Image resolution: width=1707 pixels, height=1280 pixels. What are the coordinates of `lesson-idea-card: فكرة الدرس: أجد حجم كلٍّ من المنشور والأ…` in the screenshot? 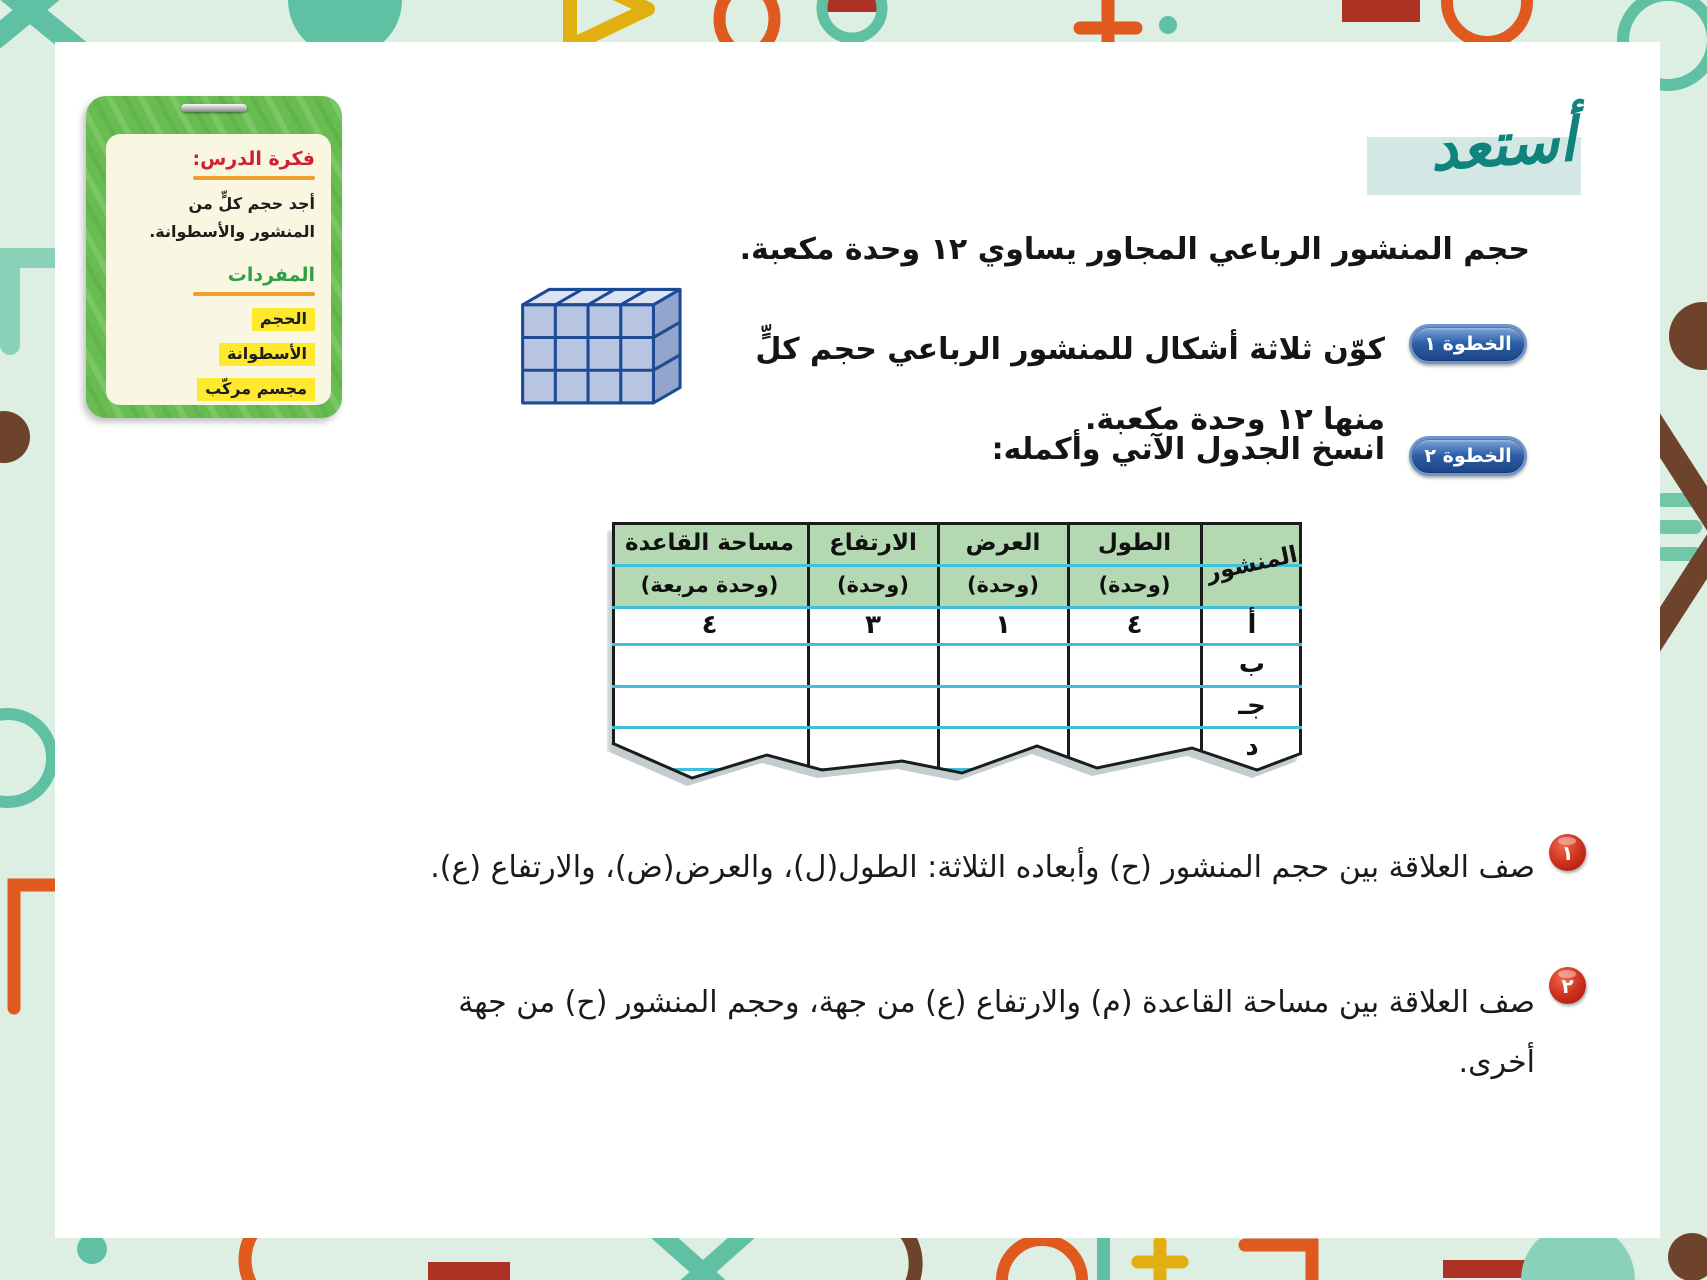 It's located at (214, 257).